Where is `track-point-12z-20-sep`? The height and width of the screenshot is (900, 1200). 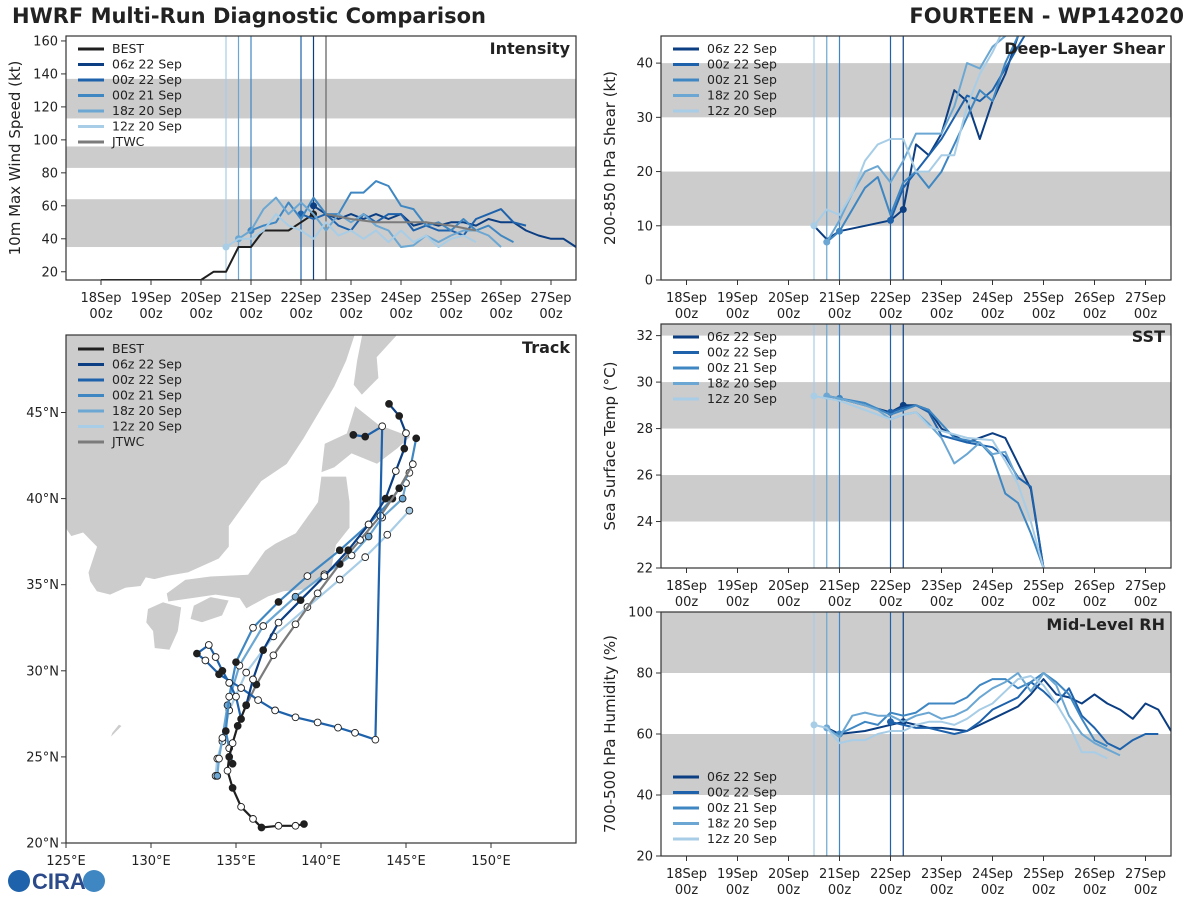
track-point-12z-20-sep is located at coordinates (409, 510).